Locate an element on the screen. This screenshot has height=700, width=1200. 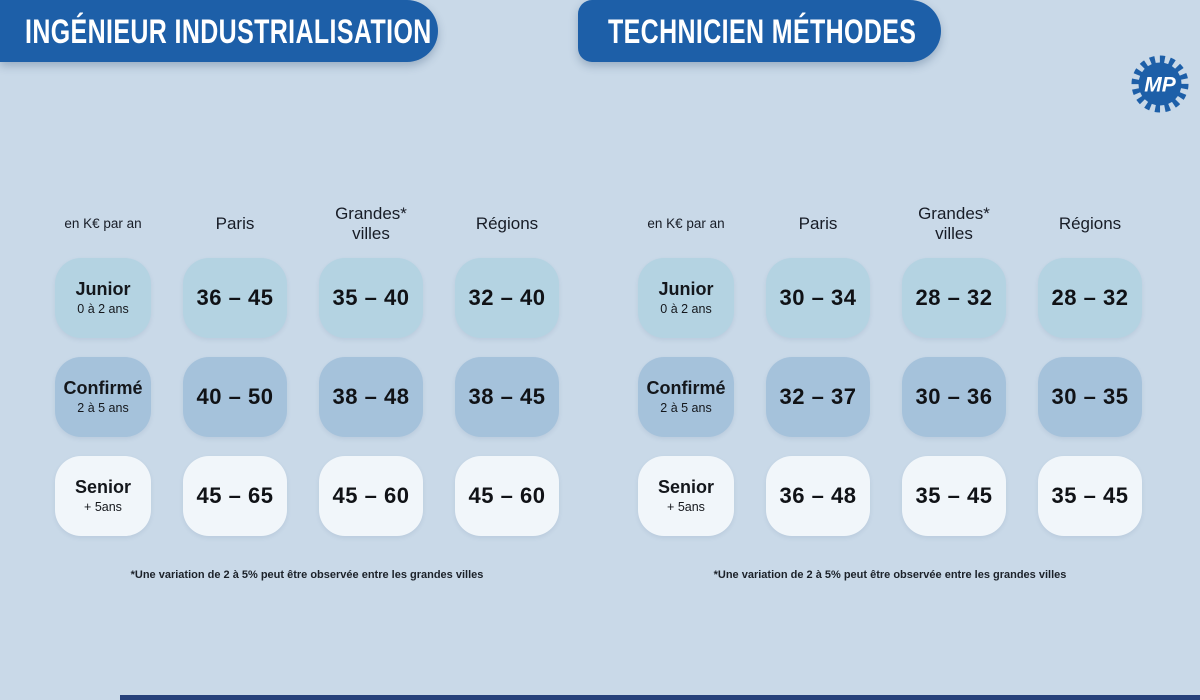
value-cell: 38 – 48 is located at coordinates (371, 397).